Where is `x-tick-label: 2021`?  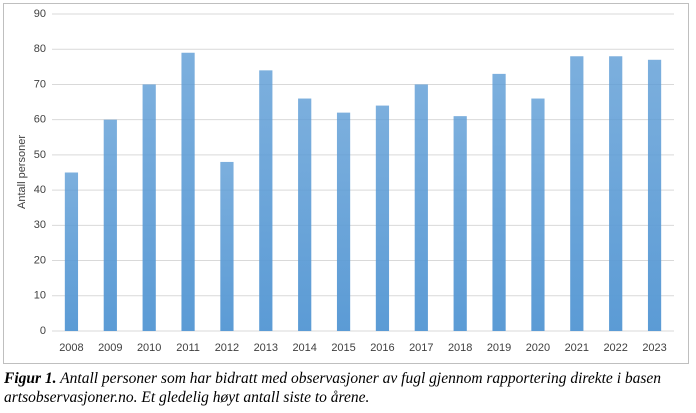
x-tick-label: 2021 is located at coordinates (577, 348).